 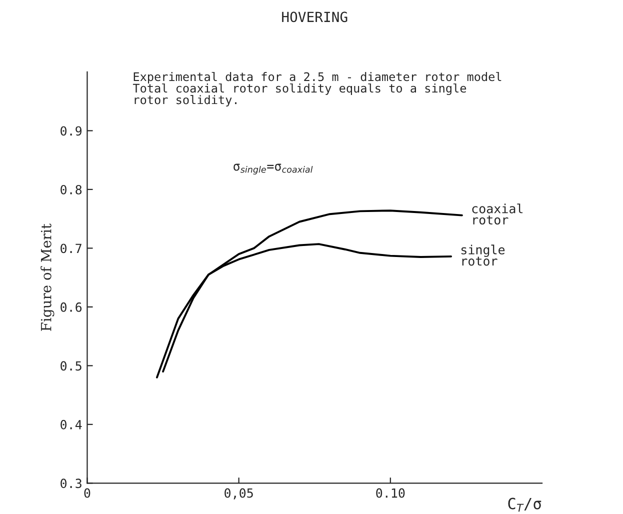 What do you see at coordinates (525, 505) in the screenshot?
I see `x-axis-title: C$_{T}$/σ` at bounding box center [525, 505].